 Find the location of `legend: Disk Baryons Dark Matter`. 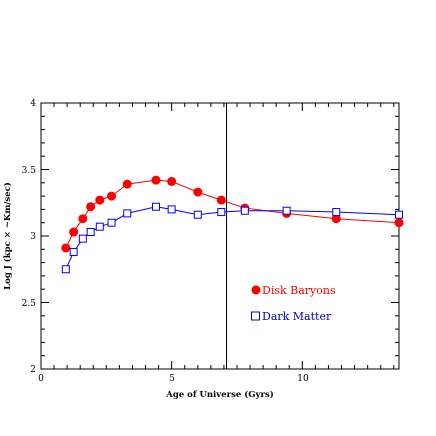

legend: Disk Baryons Dark Matter is located at coordinates (293, 303).